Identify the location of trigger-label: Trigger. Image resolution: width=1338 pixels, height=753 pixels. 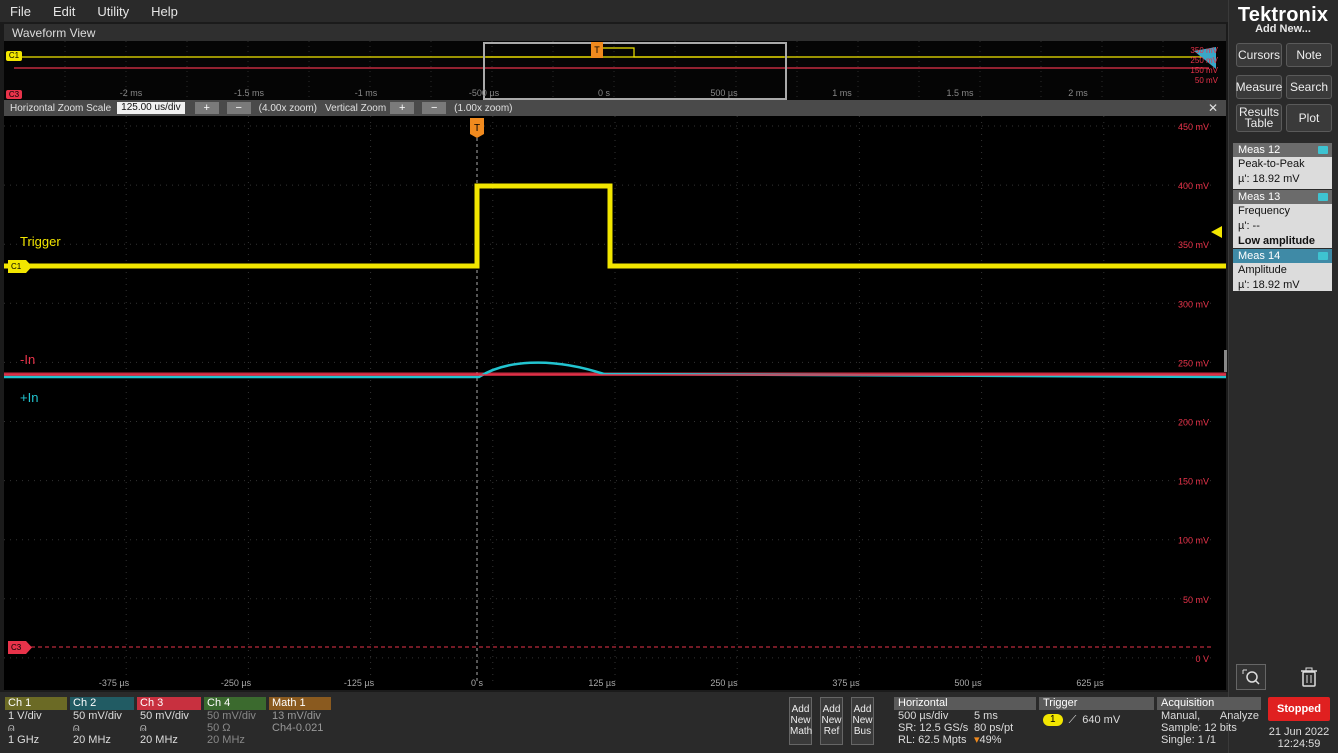
(40, 241).